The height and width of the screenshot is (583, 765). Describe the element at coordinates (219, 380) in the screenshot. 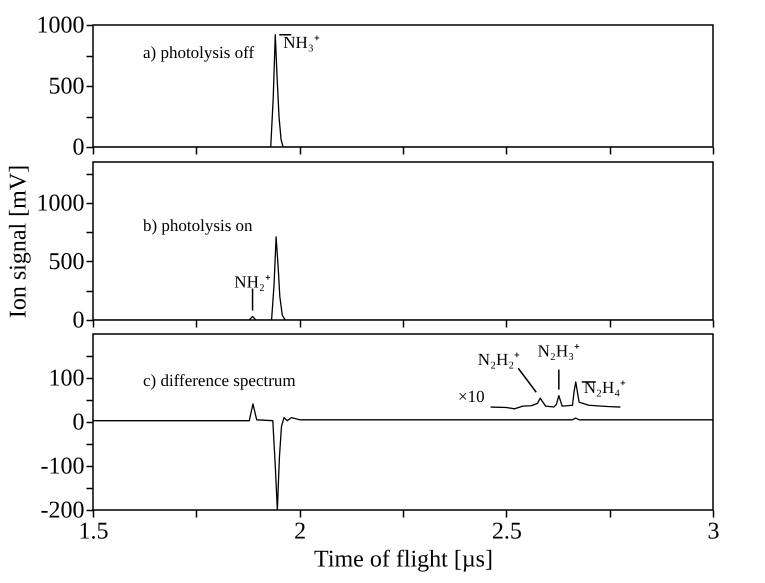

I see `annotation: c) difference spectrum` at that location.